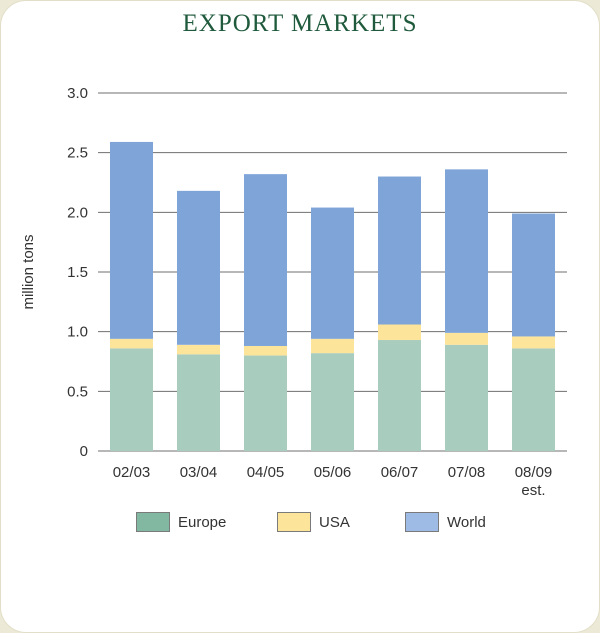  I want to click on y-tick-label: 1.0, so click(77, 332).